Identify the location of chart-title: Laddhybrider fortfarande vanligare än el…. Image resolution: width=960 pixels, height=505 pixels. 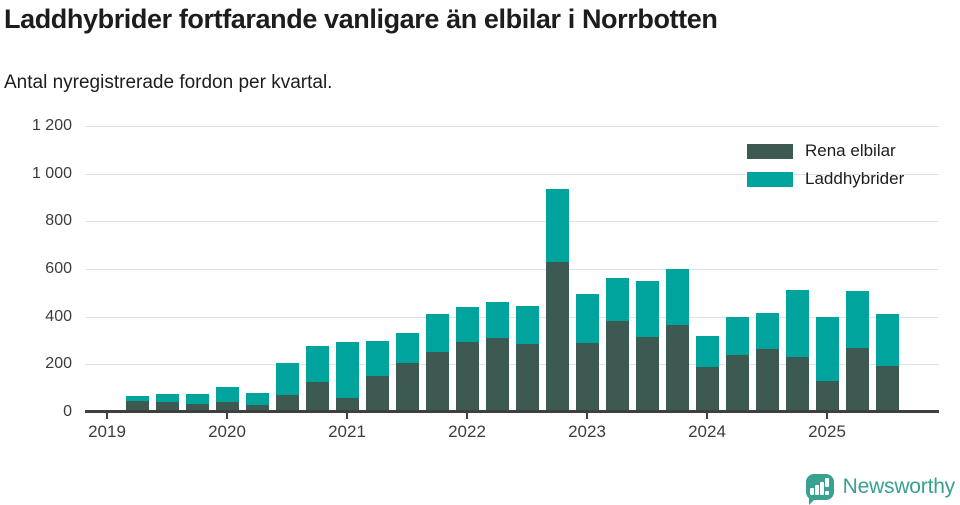
(361, 19).